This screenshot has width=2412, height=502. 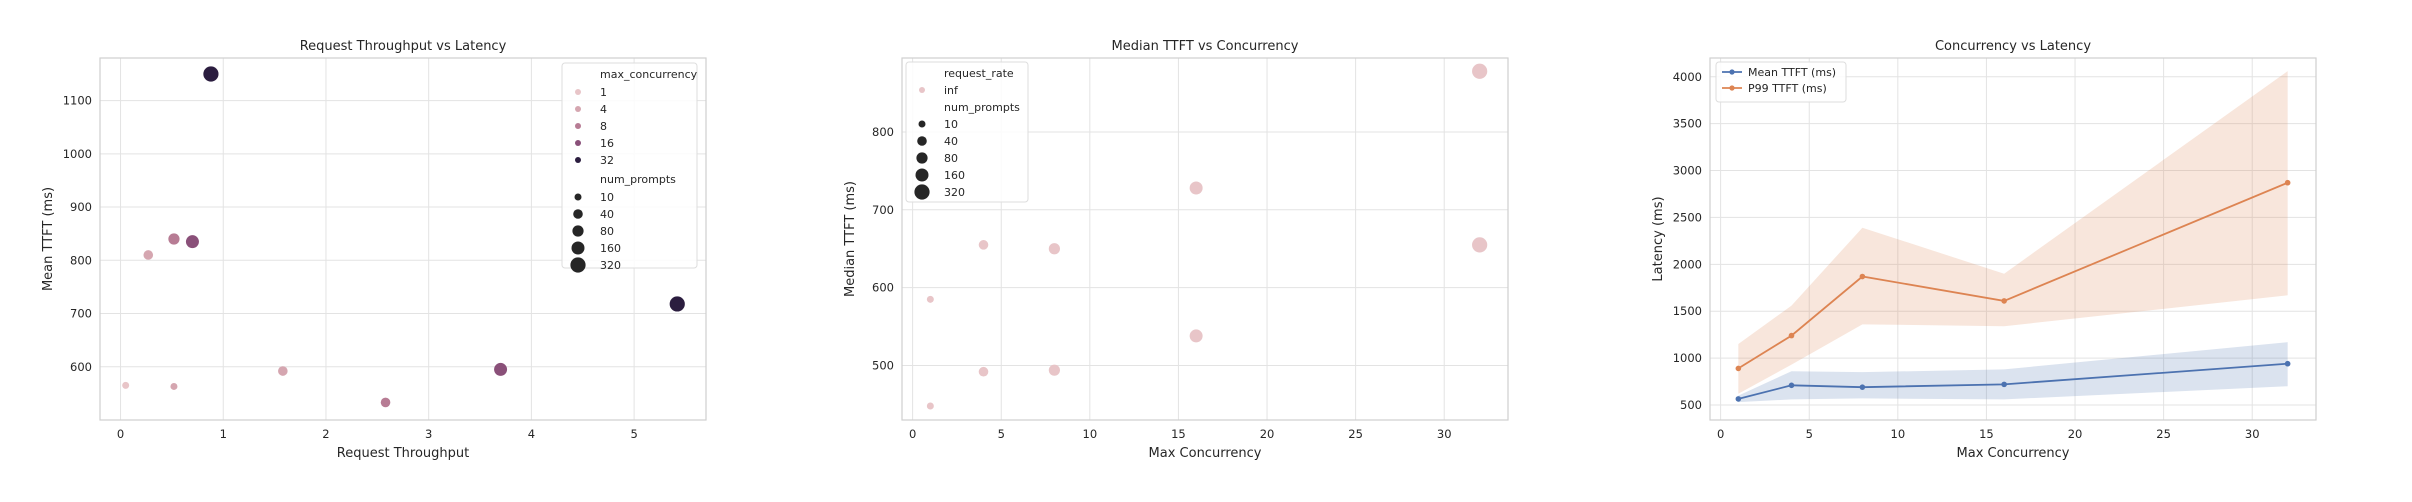 What do you see at coordinates (1355, 434) in the screenshot?
I see `x-tick-label: 25` at bounding box center [1355, 434].